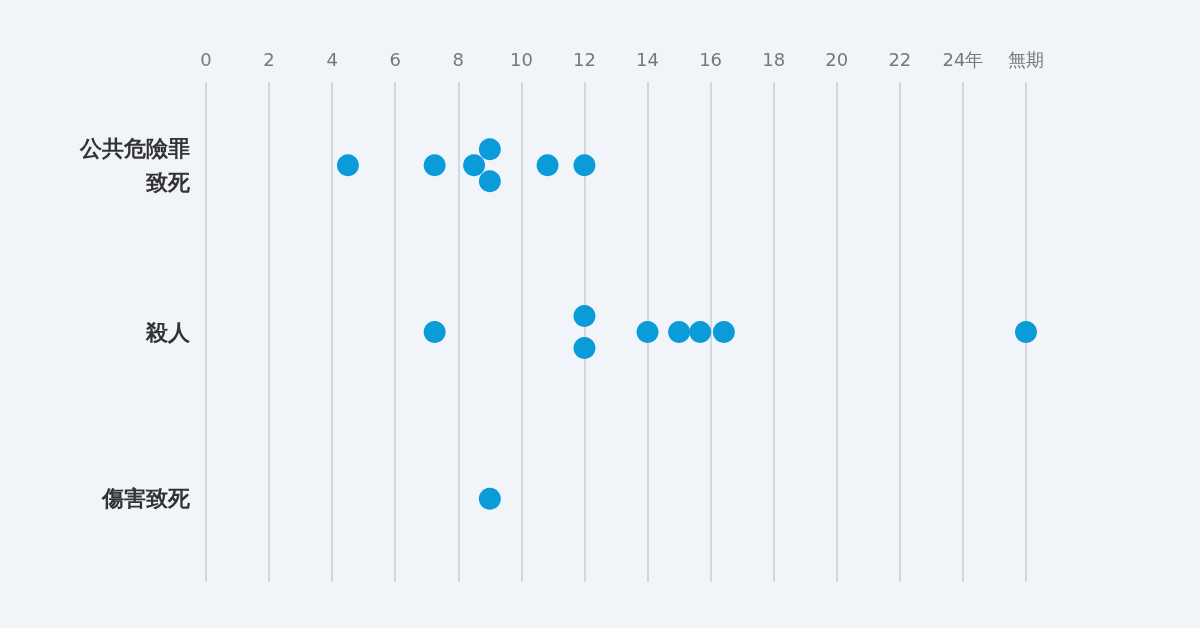 The height and width of the screenshot is (628, 1200). Describe the element at coordinates (458, 59) in the screenshot. I see `x-tick-label: 8` at that location.